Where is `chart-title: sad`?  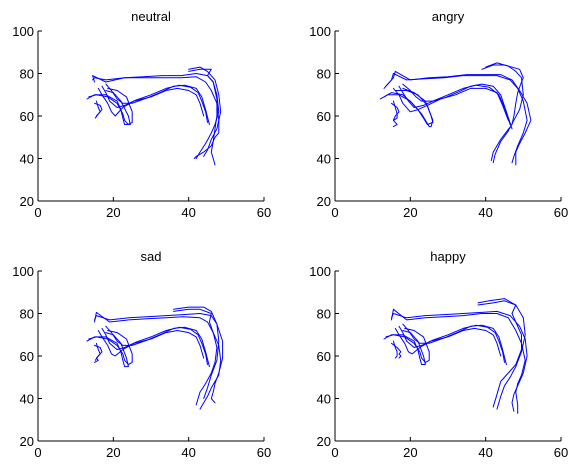
chart-title: sad is located at coordinates (151, 256).